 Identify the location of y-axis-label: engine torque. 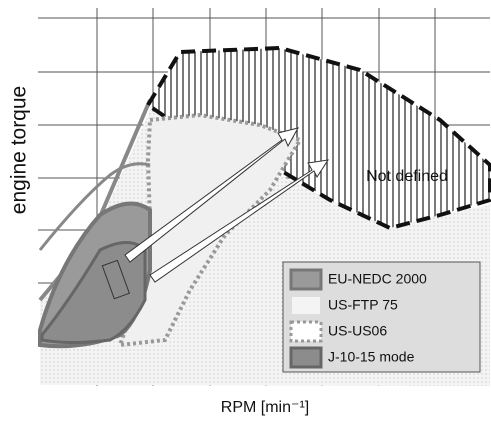
(19, 150).